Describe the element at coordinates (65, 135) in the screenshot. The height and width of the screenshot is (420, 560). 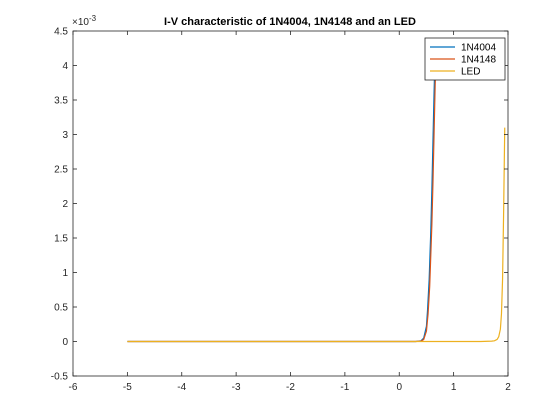
I see `y-tick-label: 3` at that location.